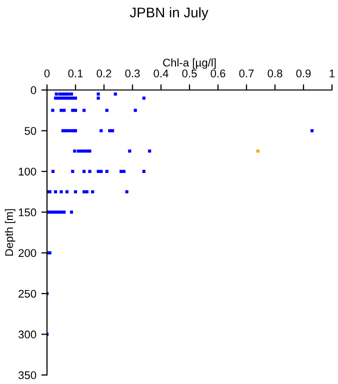 The height and width of the screenshot is (384, 338). Describe the element at coordinates (332, 74) in the screenshot. I see `x-tick-label: 1` at that location.